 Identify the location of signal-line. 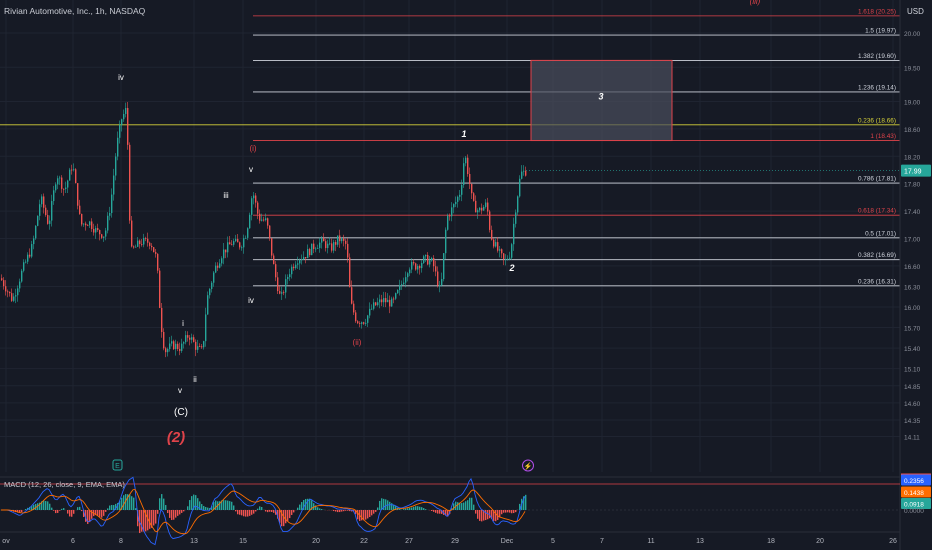
(263, 511).